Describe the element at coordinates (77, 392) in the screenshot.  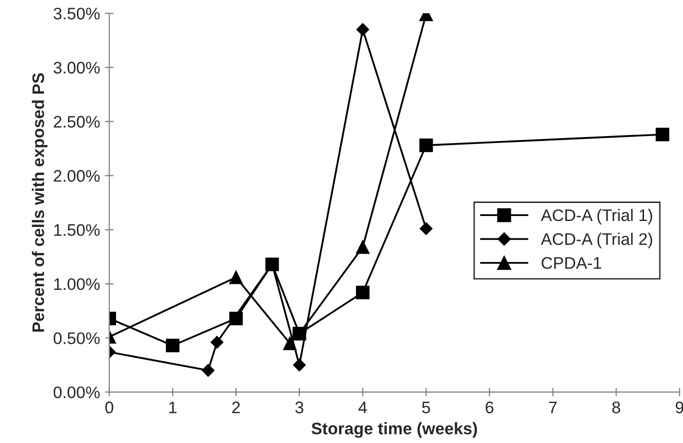
I see `y-tick-label: 0.00%` at that location.